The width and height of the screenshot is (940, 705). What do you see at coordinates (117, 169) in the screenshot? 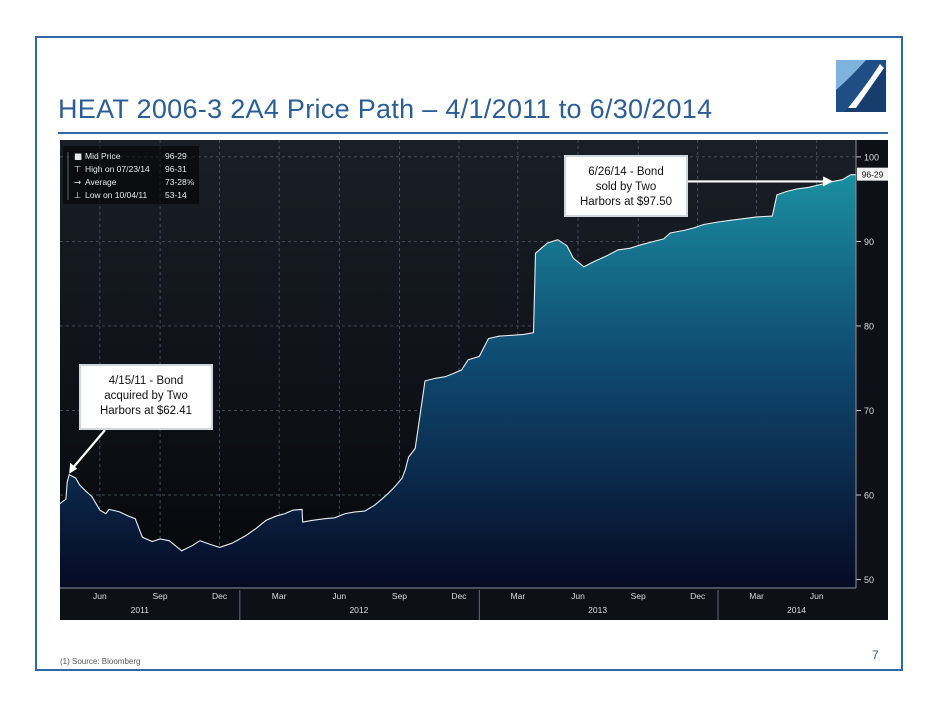
I see `legend-label: High on 07/23/14` at bounding box center [117, 169].